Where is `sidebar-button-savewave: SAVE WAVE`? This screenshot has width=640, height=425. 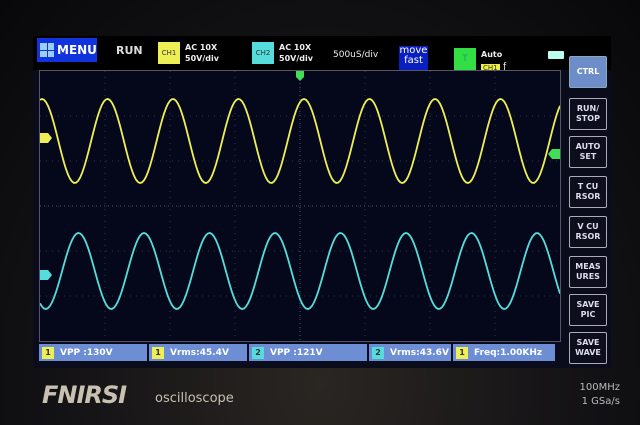 sidebar-button-savewave: SAVE WAVE is located at coordinates (588, 348).